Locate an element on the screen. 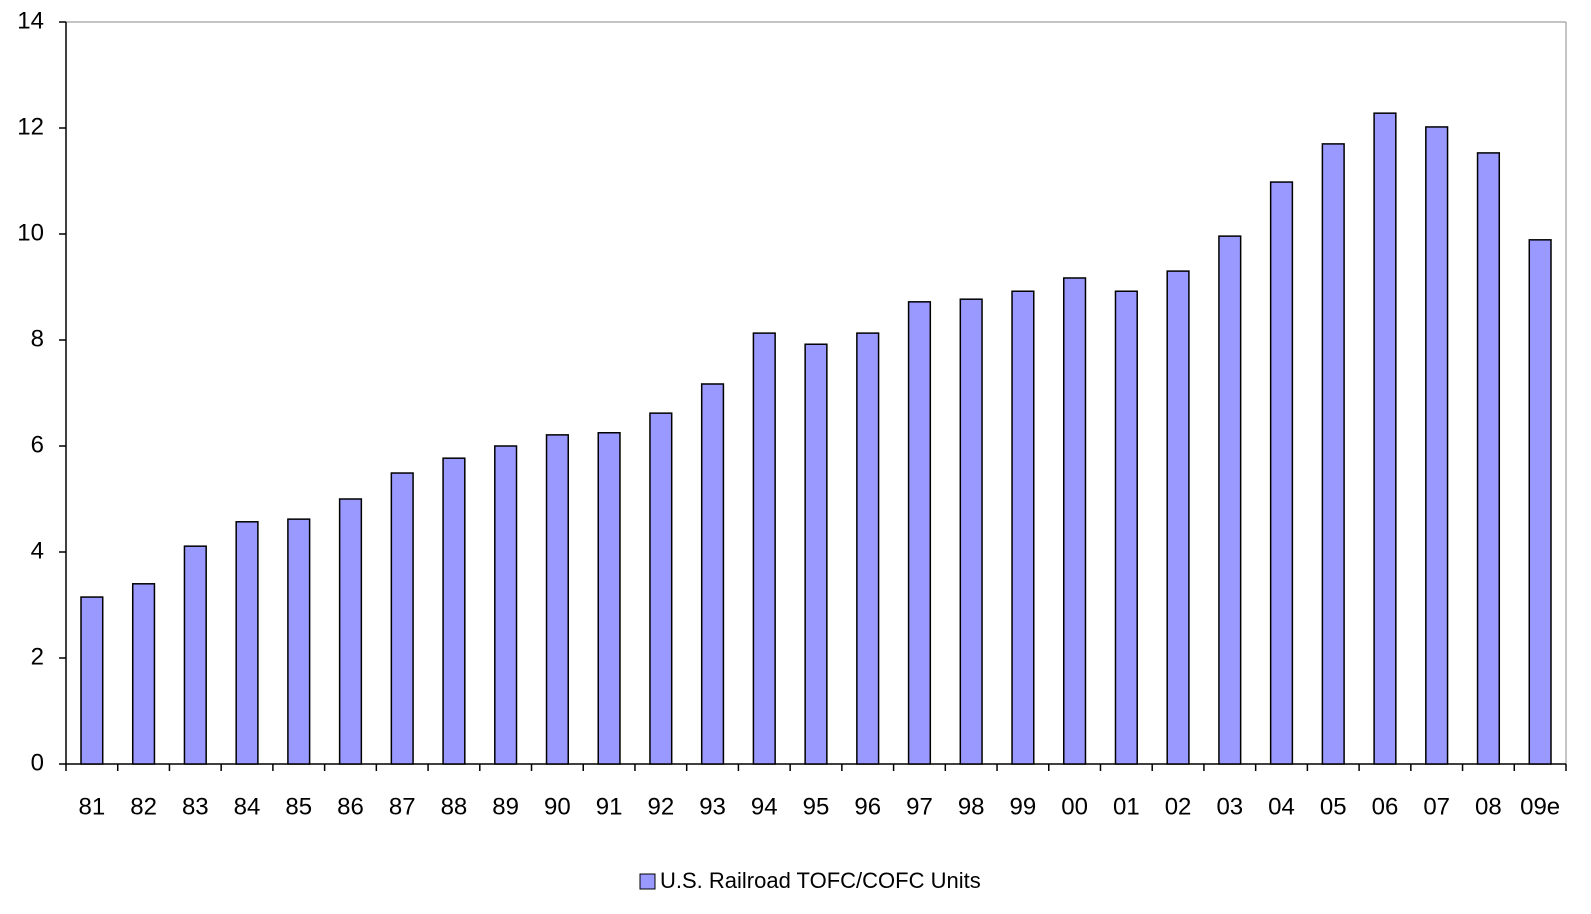 The height and width of the screenshot is (914, 1591). y-tick-label: 6 is located at coordinates (37, 444).